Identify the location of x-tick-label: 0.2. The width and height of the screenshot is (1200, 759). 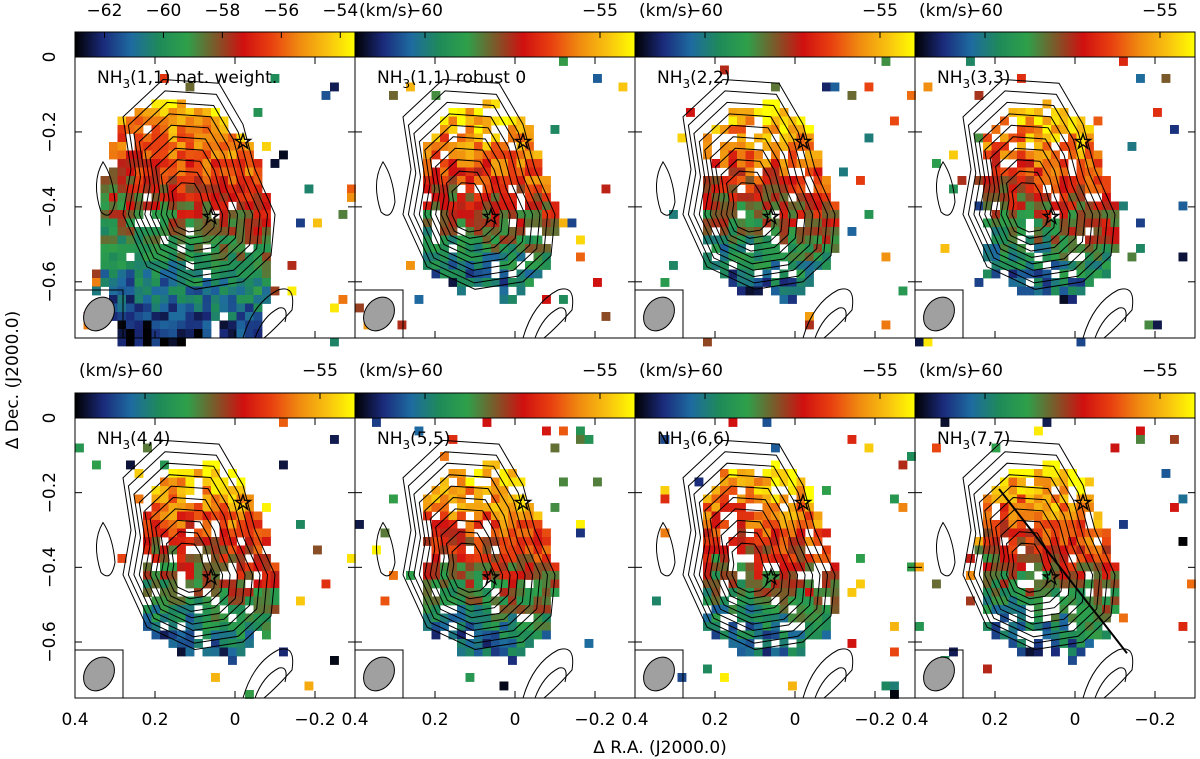
(994, 720).